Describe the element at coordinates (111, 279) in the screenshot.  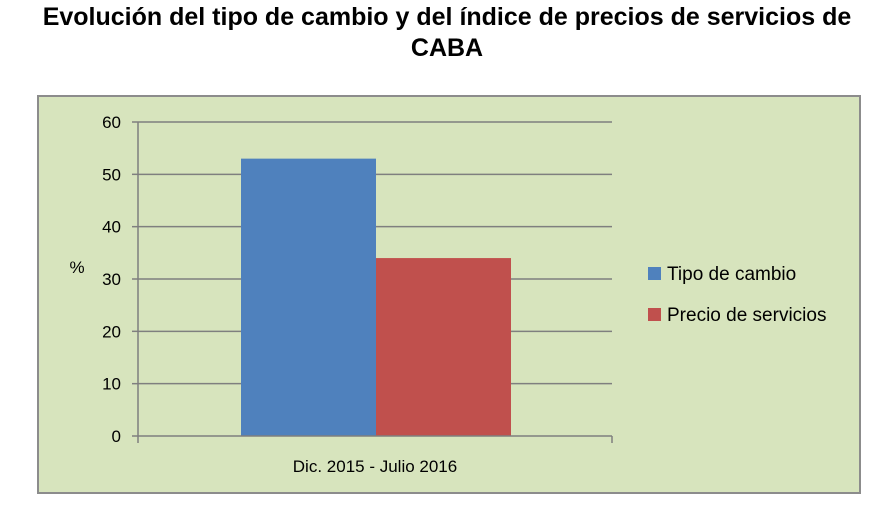
I see `y-tick-label: 30` at that location.